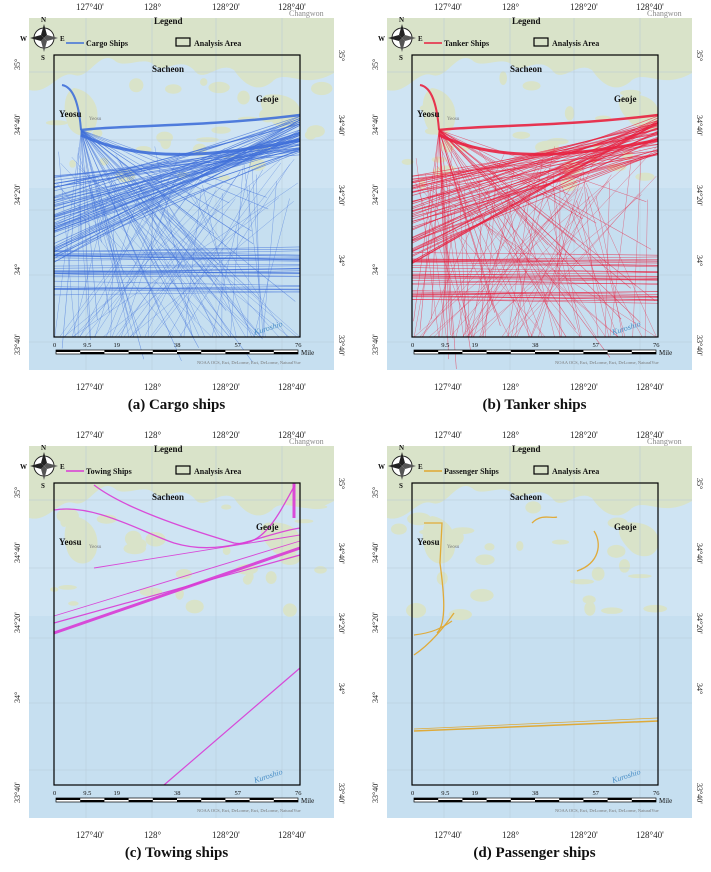 The image size is (711, 872). What do you see at coordinates (445, 793) in the screenshot?
I see `scale-tick: 9.5` at bounding box center [445, 793].